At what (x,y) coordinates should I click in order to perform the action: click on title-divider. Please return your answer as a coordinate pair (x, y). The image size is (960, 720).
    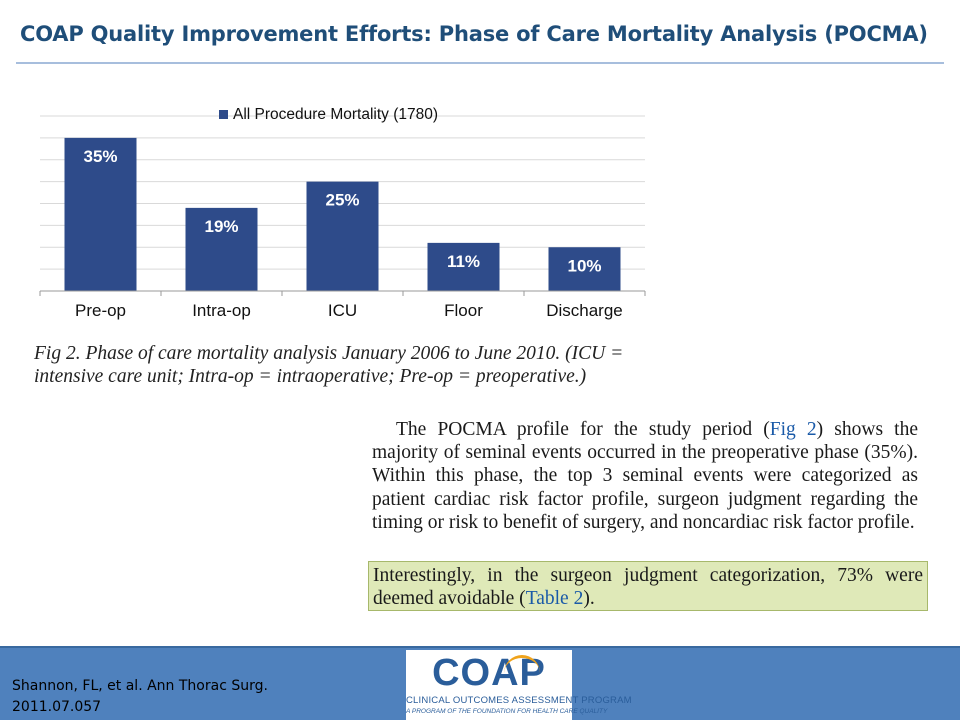
    Looking at the image, I should click on (480, 63).